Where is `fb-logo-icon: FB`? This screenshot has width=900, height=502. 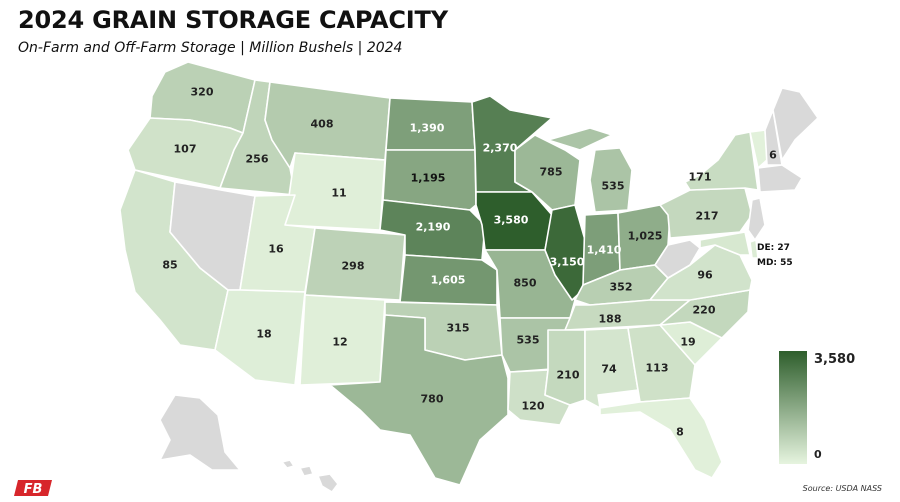 fb-logo-icon: FB is located at coordinates (33, 488).